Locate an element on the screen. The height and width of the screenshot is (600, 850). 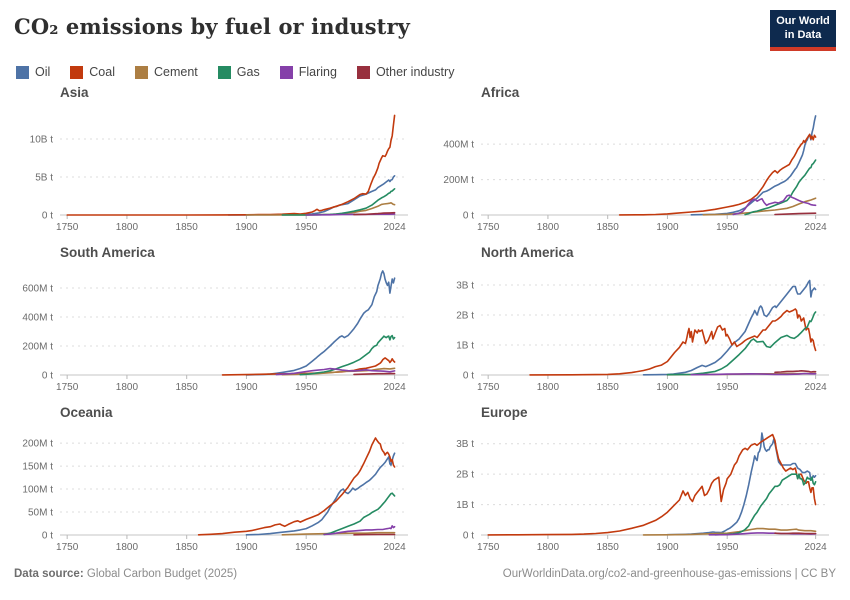
chart-title-asia: Asia is located at coordinates (74, 92).